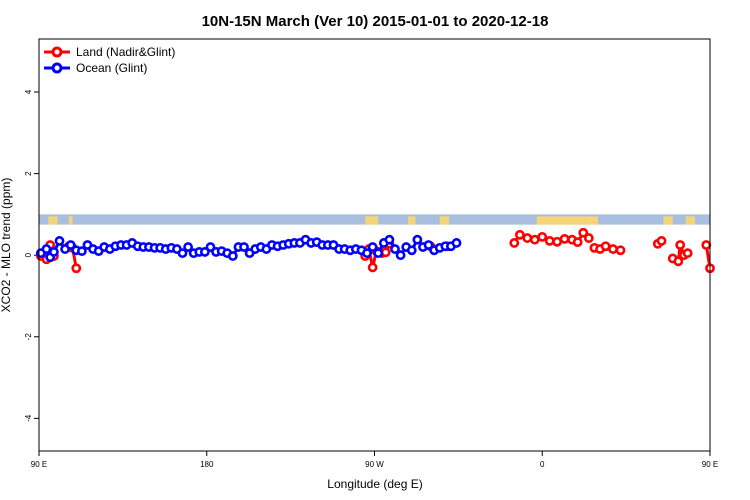 This screenshot has width=750, height=500. Describe the element at coordinates (542, 464) in the screenshot. I see `x-tick-label: 0` at that location.